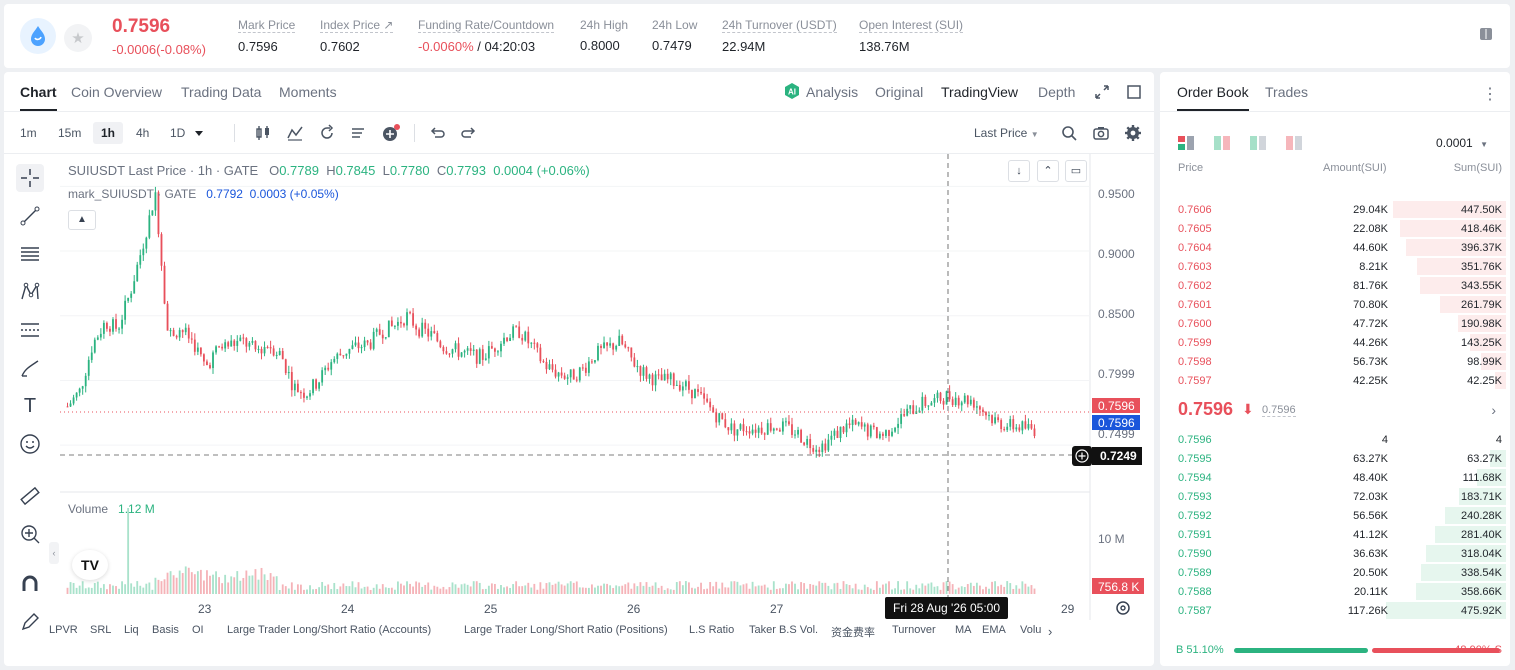  Describe the element at coordinates (1069, 133) in the screenshot. I see `search-icon` at that location.